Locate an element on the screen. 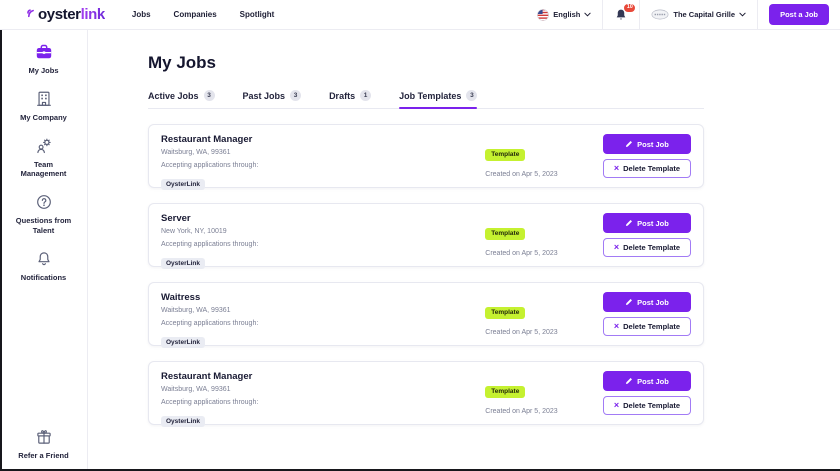 Image resolution: width=840 pixels, height=471 pixels. page-title: My Jobs is located at coordinates (182, 62).